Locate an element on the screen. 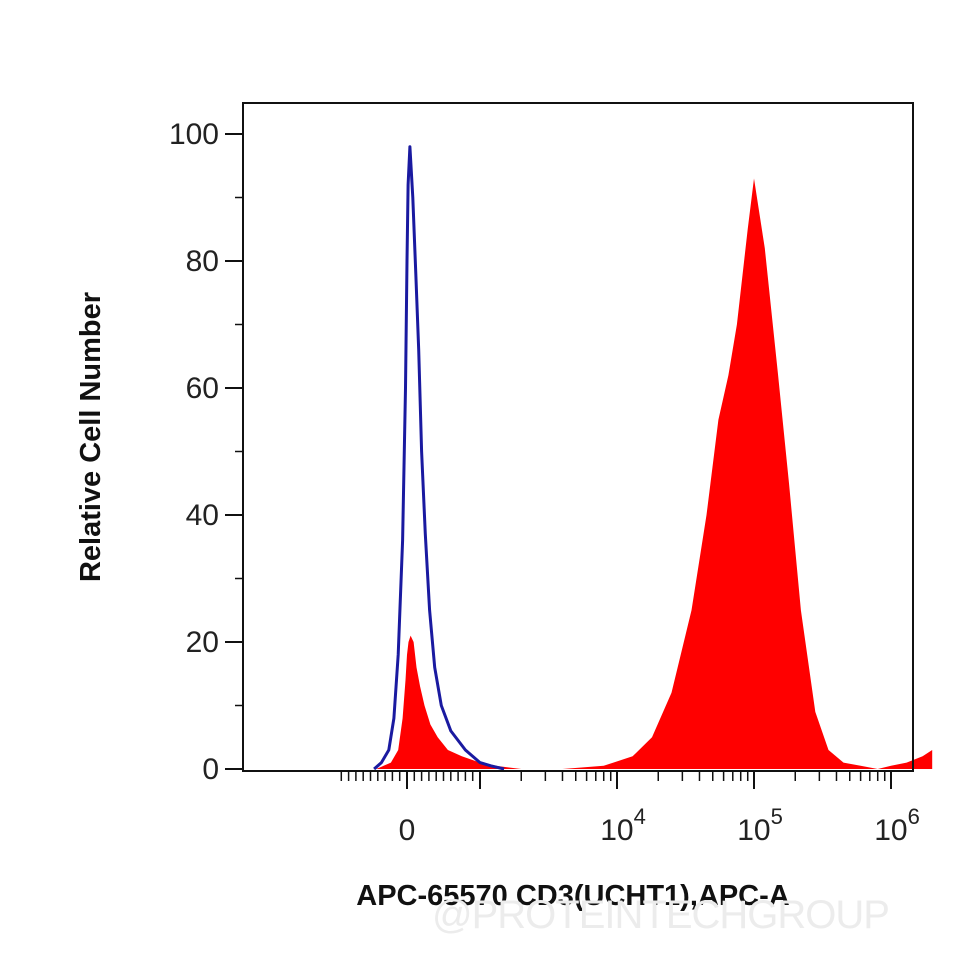 Image resolution: width=967 pixels, height=959 pixels. y-tick-label: 0 is located at coordinates (210, 769).